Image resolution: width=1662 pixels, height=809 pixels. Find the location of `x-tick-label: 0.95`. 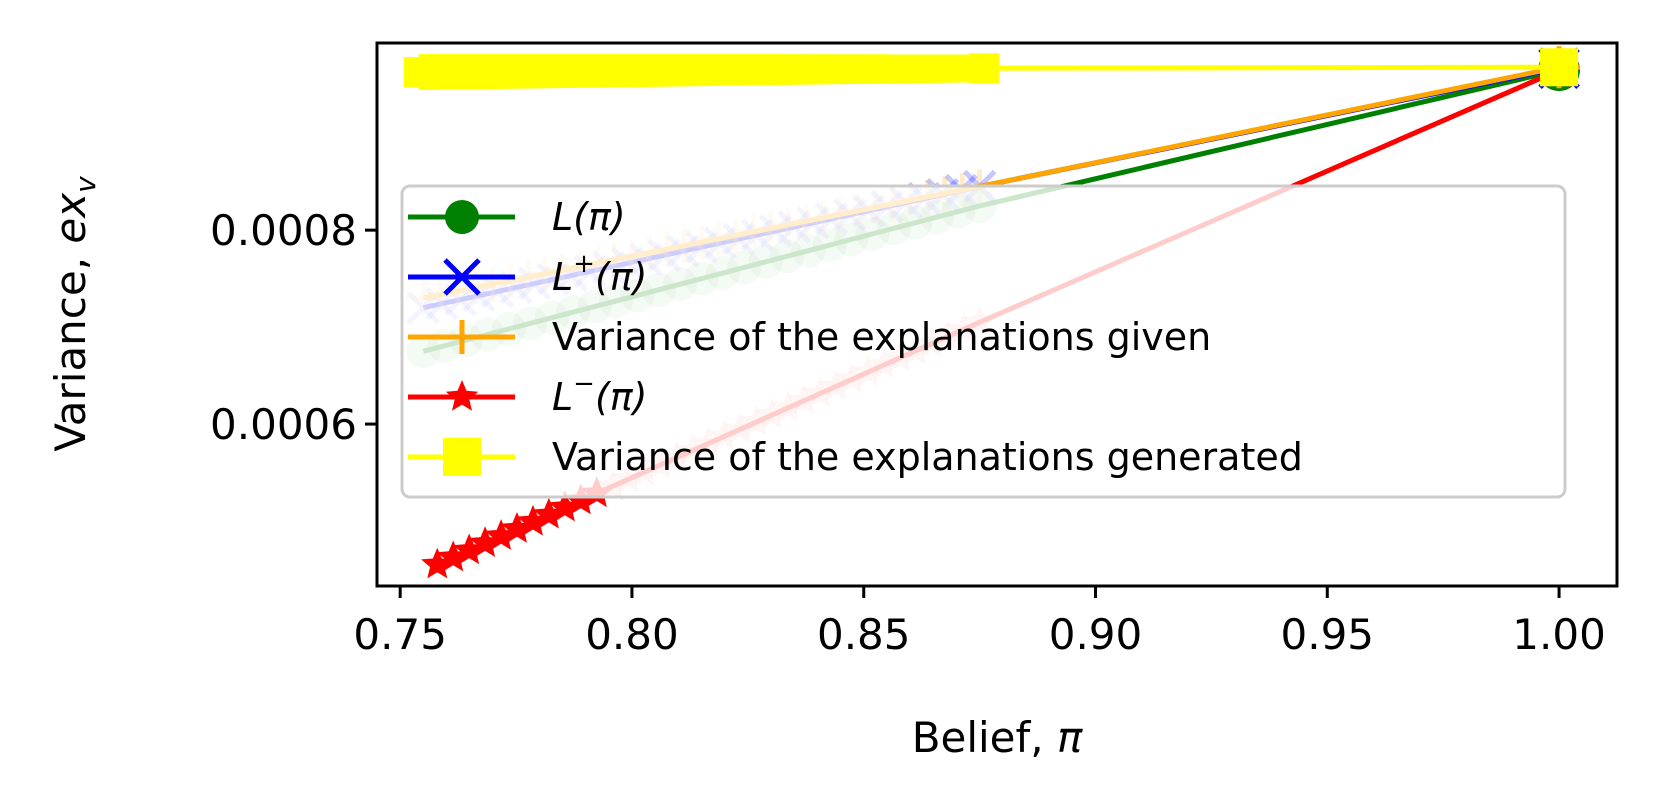

x-tick-label: 0.95 is located at coordinates (1328, 634).